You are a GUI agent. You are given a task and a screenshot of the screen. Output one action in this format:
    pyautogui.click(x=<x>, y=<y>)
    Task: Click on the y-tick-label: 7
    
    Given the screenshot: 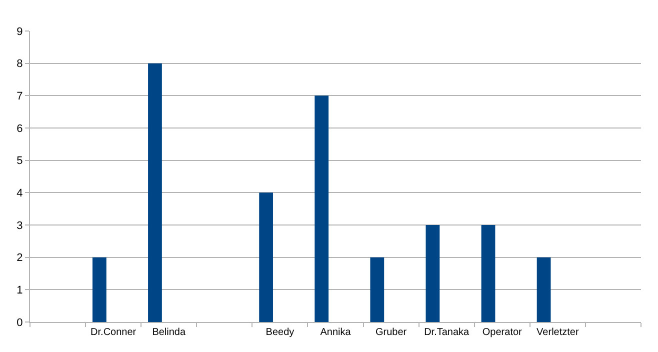 What is the action you would take?
    pyautogui.click(x=19, y=96)
    